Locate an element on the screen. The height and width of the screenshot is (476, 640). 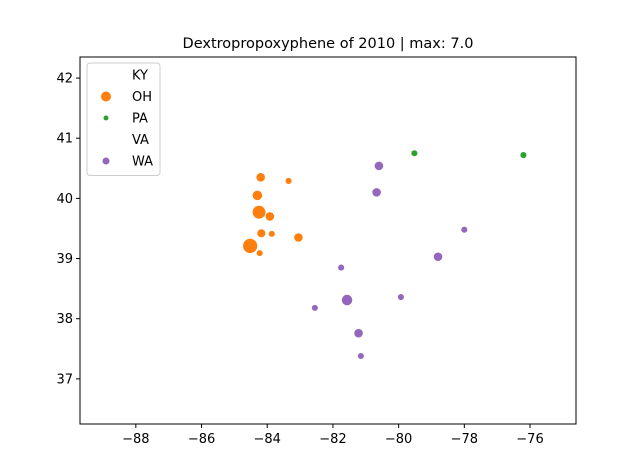
legend-marker-wa is located at coordinates (106, 161).